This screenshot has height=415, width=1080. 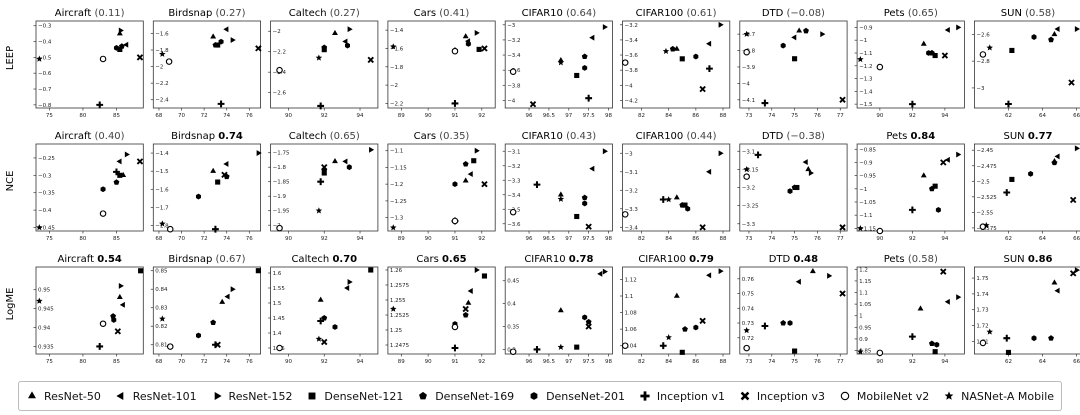 What do you see at coordinates (345, 13) in the screenshot?
I see `panel-correlation: (0.27)` at bounding box center [345, 13].